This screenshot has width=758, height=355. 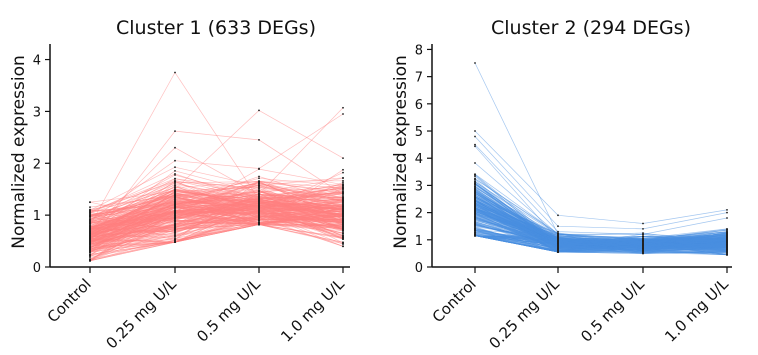 I want to click on y-axis-label: Normalized expression, so click(x=401, y=152).